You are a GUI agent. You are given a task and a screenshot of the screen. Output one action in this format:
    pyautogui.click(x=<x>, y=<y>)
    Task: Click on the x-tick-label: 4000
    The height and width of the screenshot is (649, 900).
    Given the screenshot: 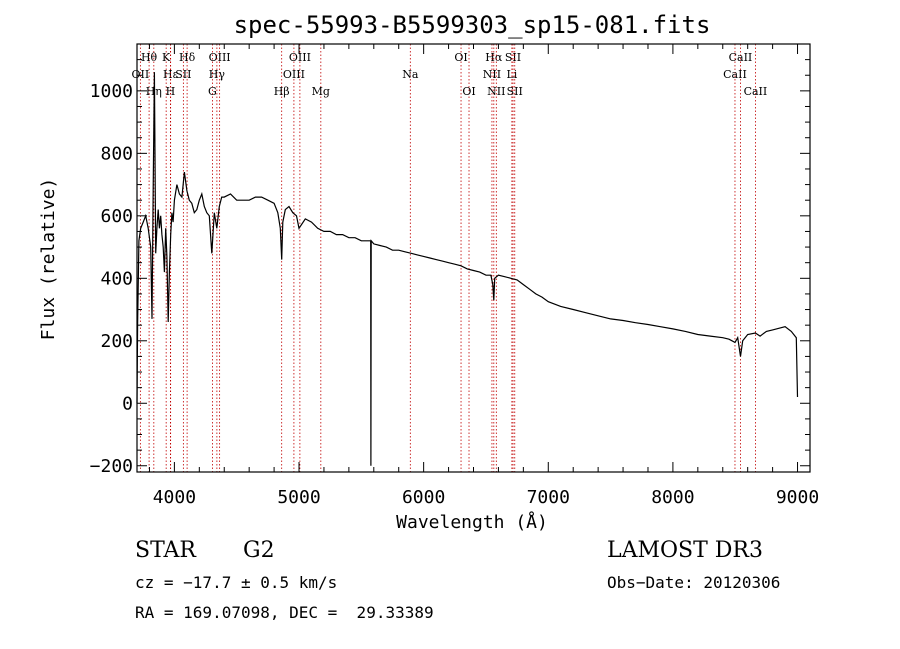 What is the action you would take?
    pyautogui.click(x=174, y=497)
    